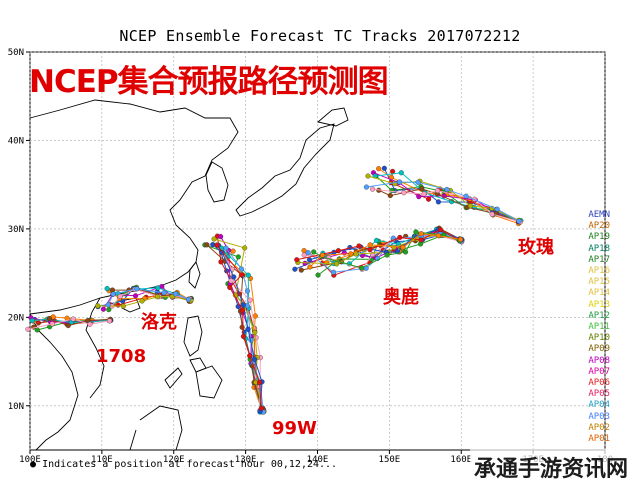 The height and width of the screenshot is (495, 640). Describe the element at coordinates (599, 315) in the screenshot. I see `legend-item-ap12: AP12` at that location.